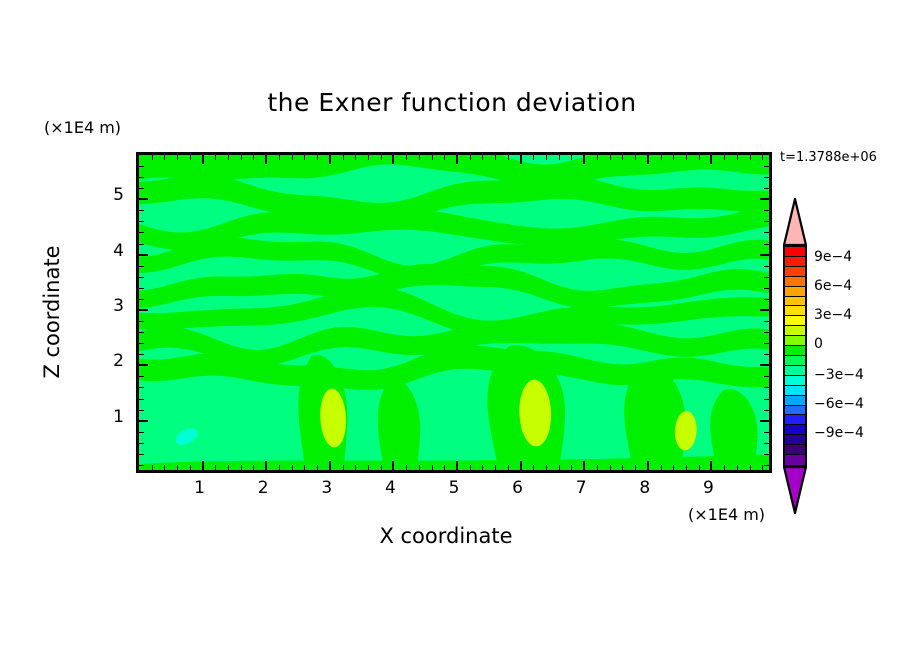 The height and width of the screenshot is (654, 904). What do you see at coordinates (454, 462) in the screenshot?
I see `bottom-layer` at bounding box center [454, 462].